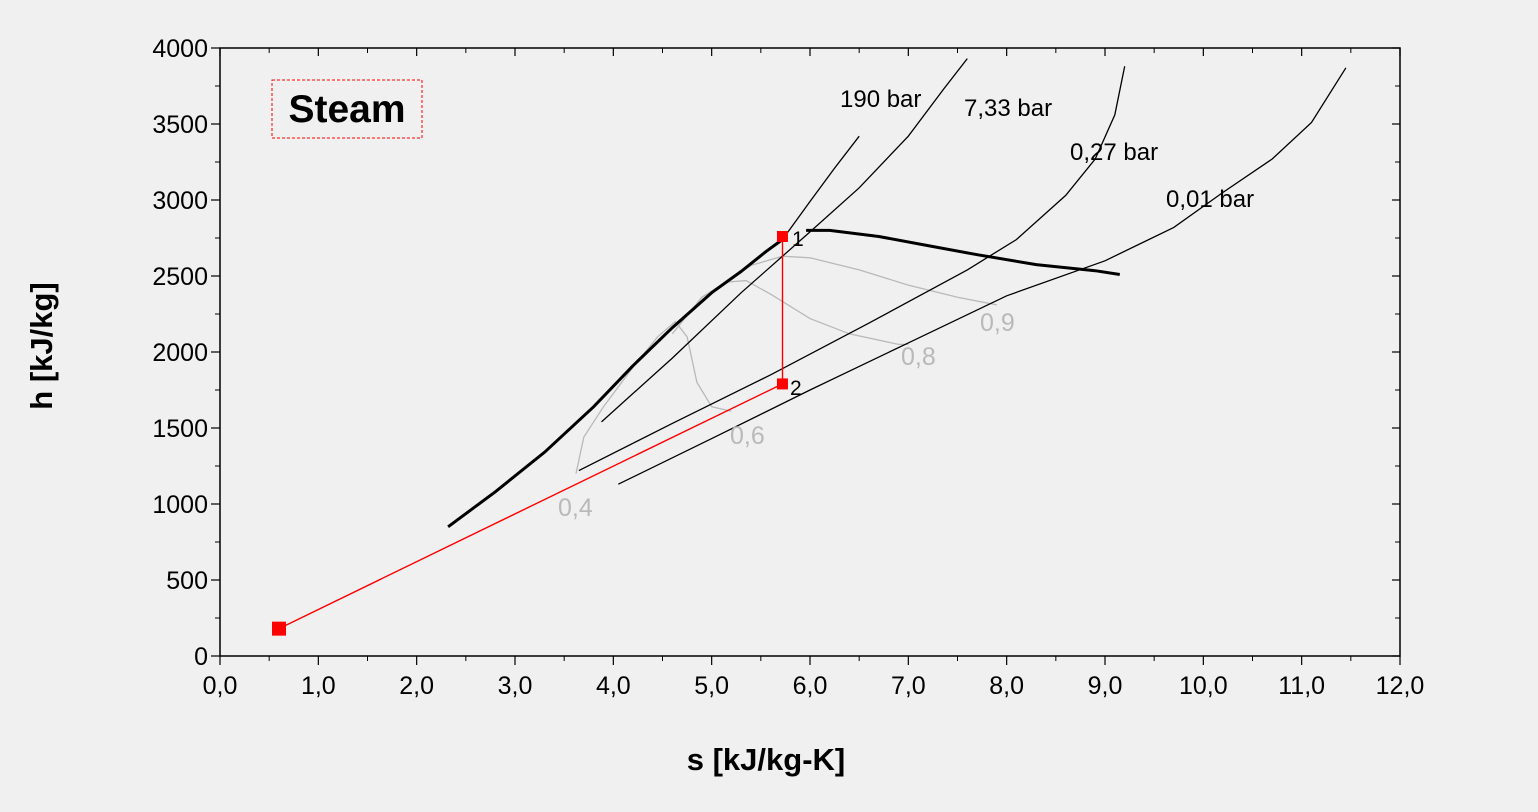 This screenshot has height=812, width=1538. I want to click on quality-label-0-4: 0,4, so click(575, 508).